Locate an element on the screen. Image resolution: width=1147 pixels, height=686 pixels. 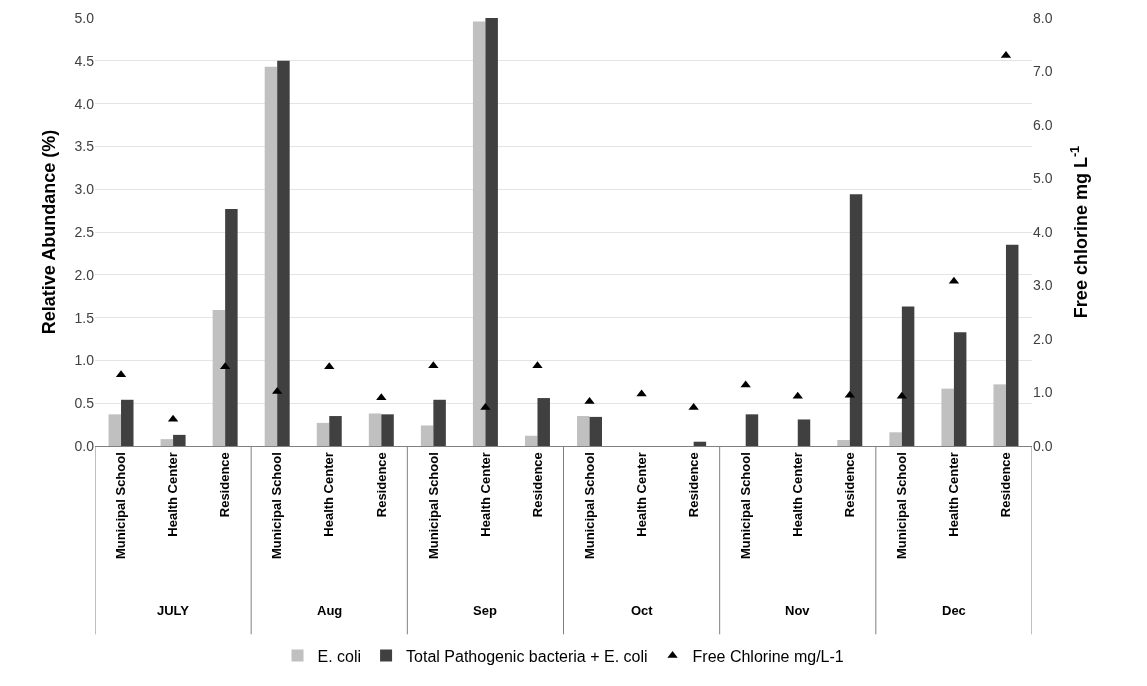
y-tick-label: 3.5 is located at coordinates (84, 146).